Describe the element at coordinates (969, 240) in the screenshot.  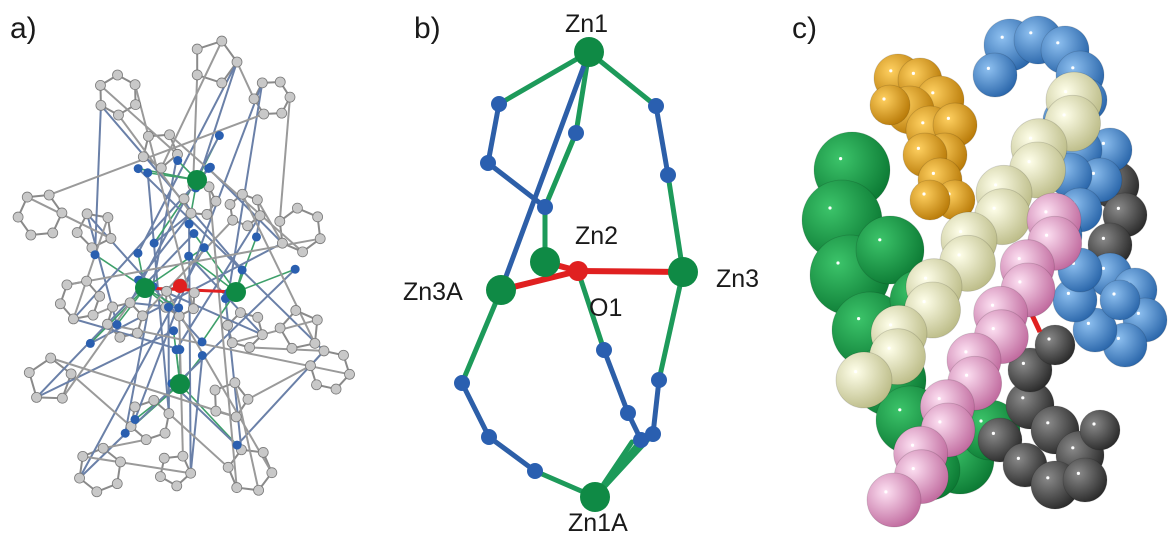
I see `ligand-yellow-spacefill` at that location.